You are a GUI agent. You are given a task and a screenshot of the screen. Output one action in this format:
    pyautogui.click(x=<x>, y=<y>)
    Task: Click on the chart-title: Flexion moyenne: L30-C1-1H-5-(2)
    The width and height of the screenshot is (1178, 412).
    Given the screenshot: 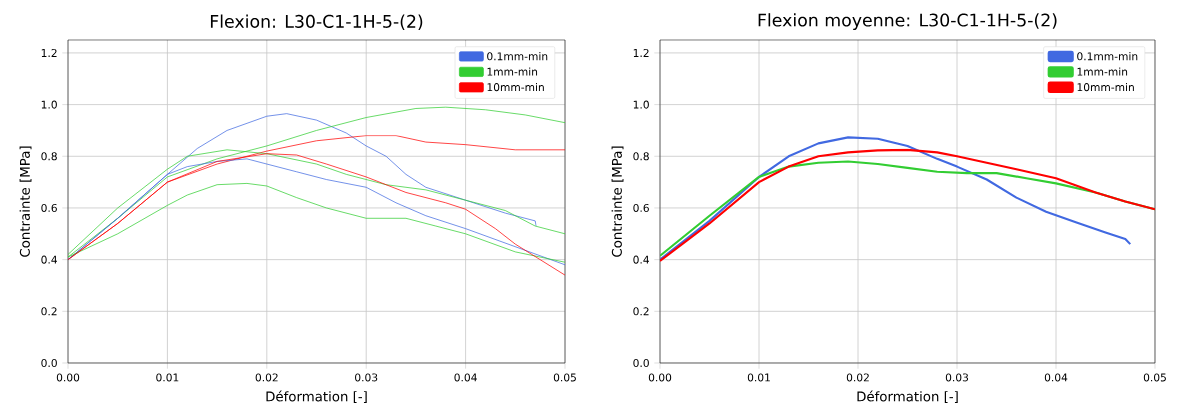 What is the action you would take?
    pyautogui.click(x=907, y=21)
    